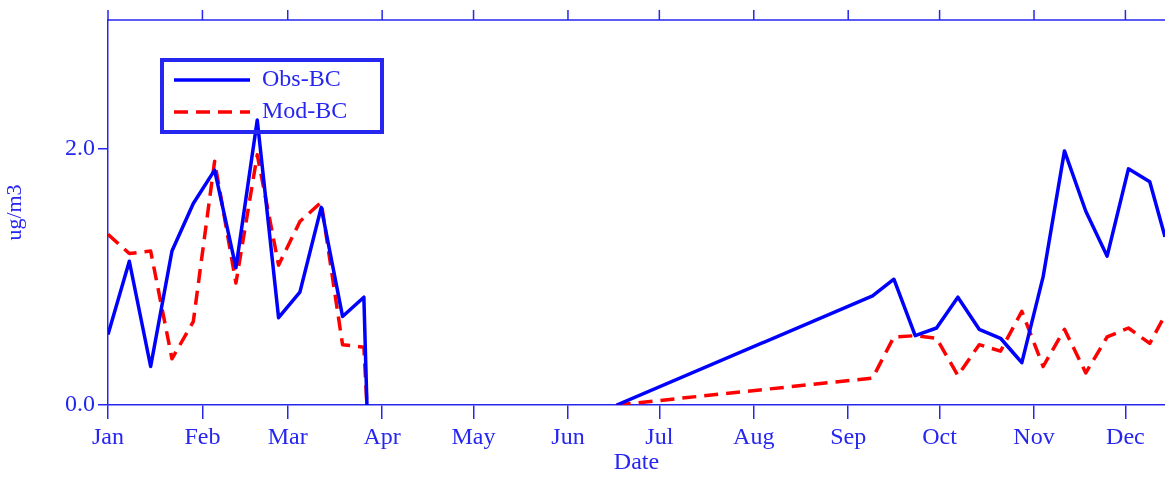 The width and height of the screenshot is (1165, 477). Describe the element at coordinates (80, 403) in the screenshot. I see `y-tick-label: 0.0` at that location.